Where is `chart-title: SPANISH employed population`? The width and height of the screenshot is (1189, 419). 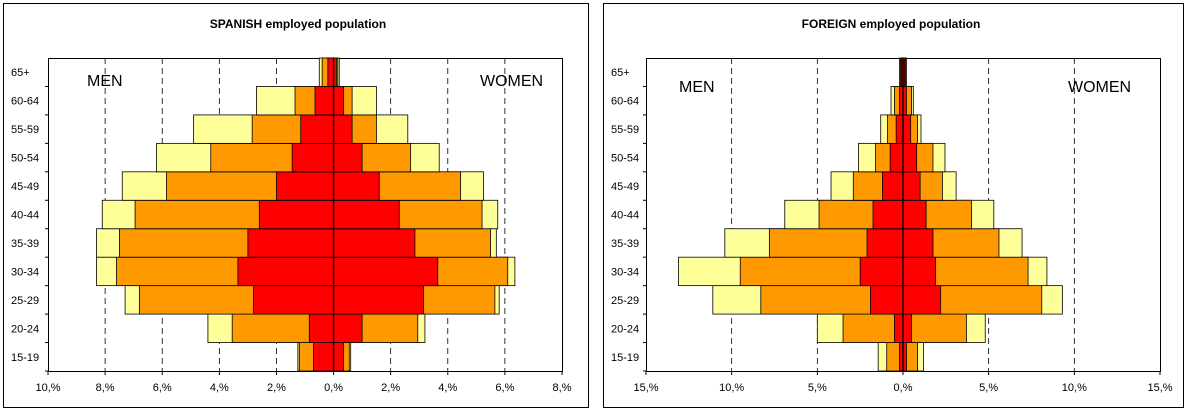 chart-title: SPANISH employed population is located at coordinates (298, 24).